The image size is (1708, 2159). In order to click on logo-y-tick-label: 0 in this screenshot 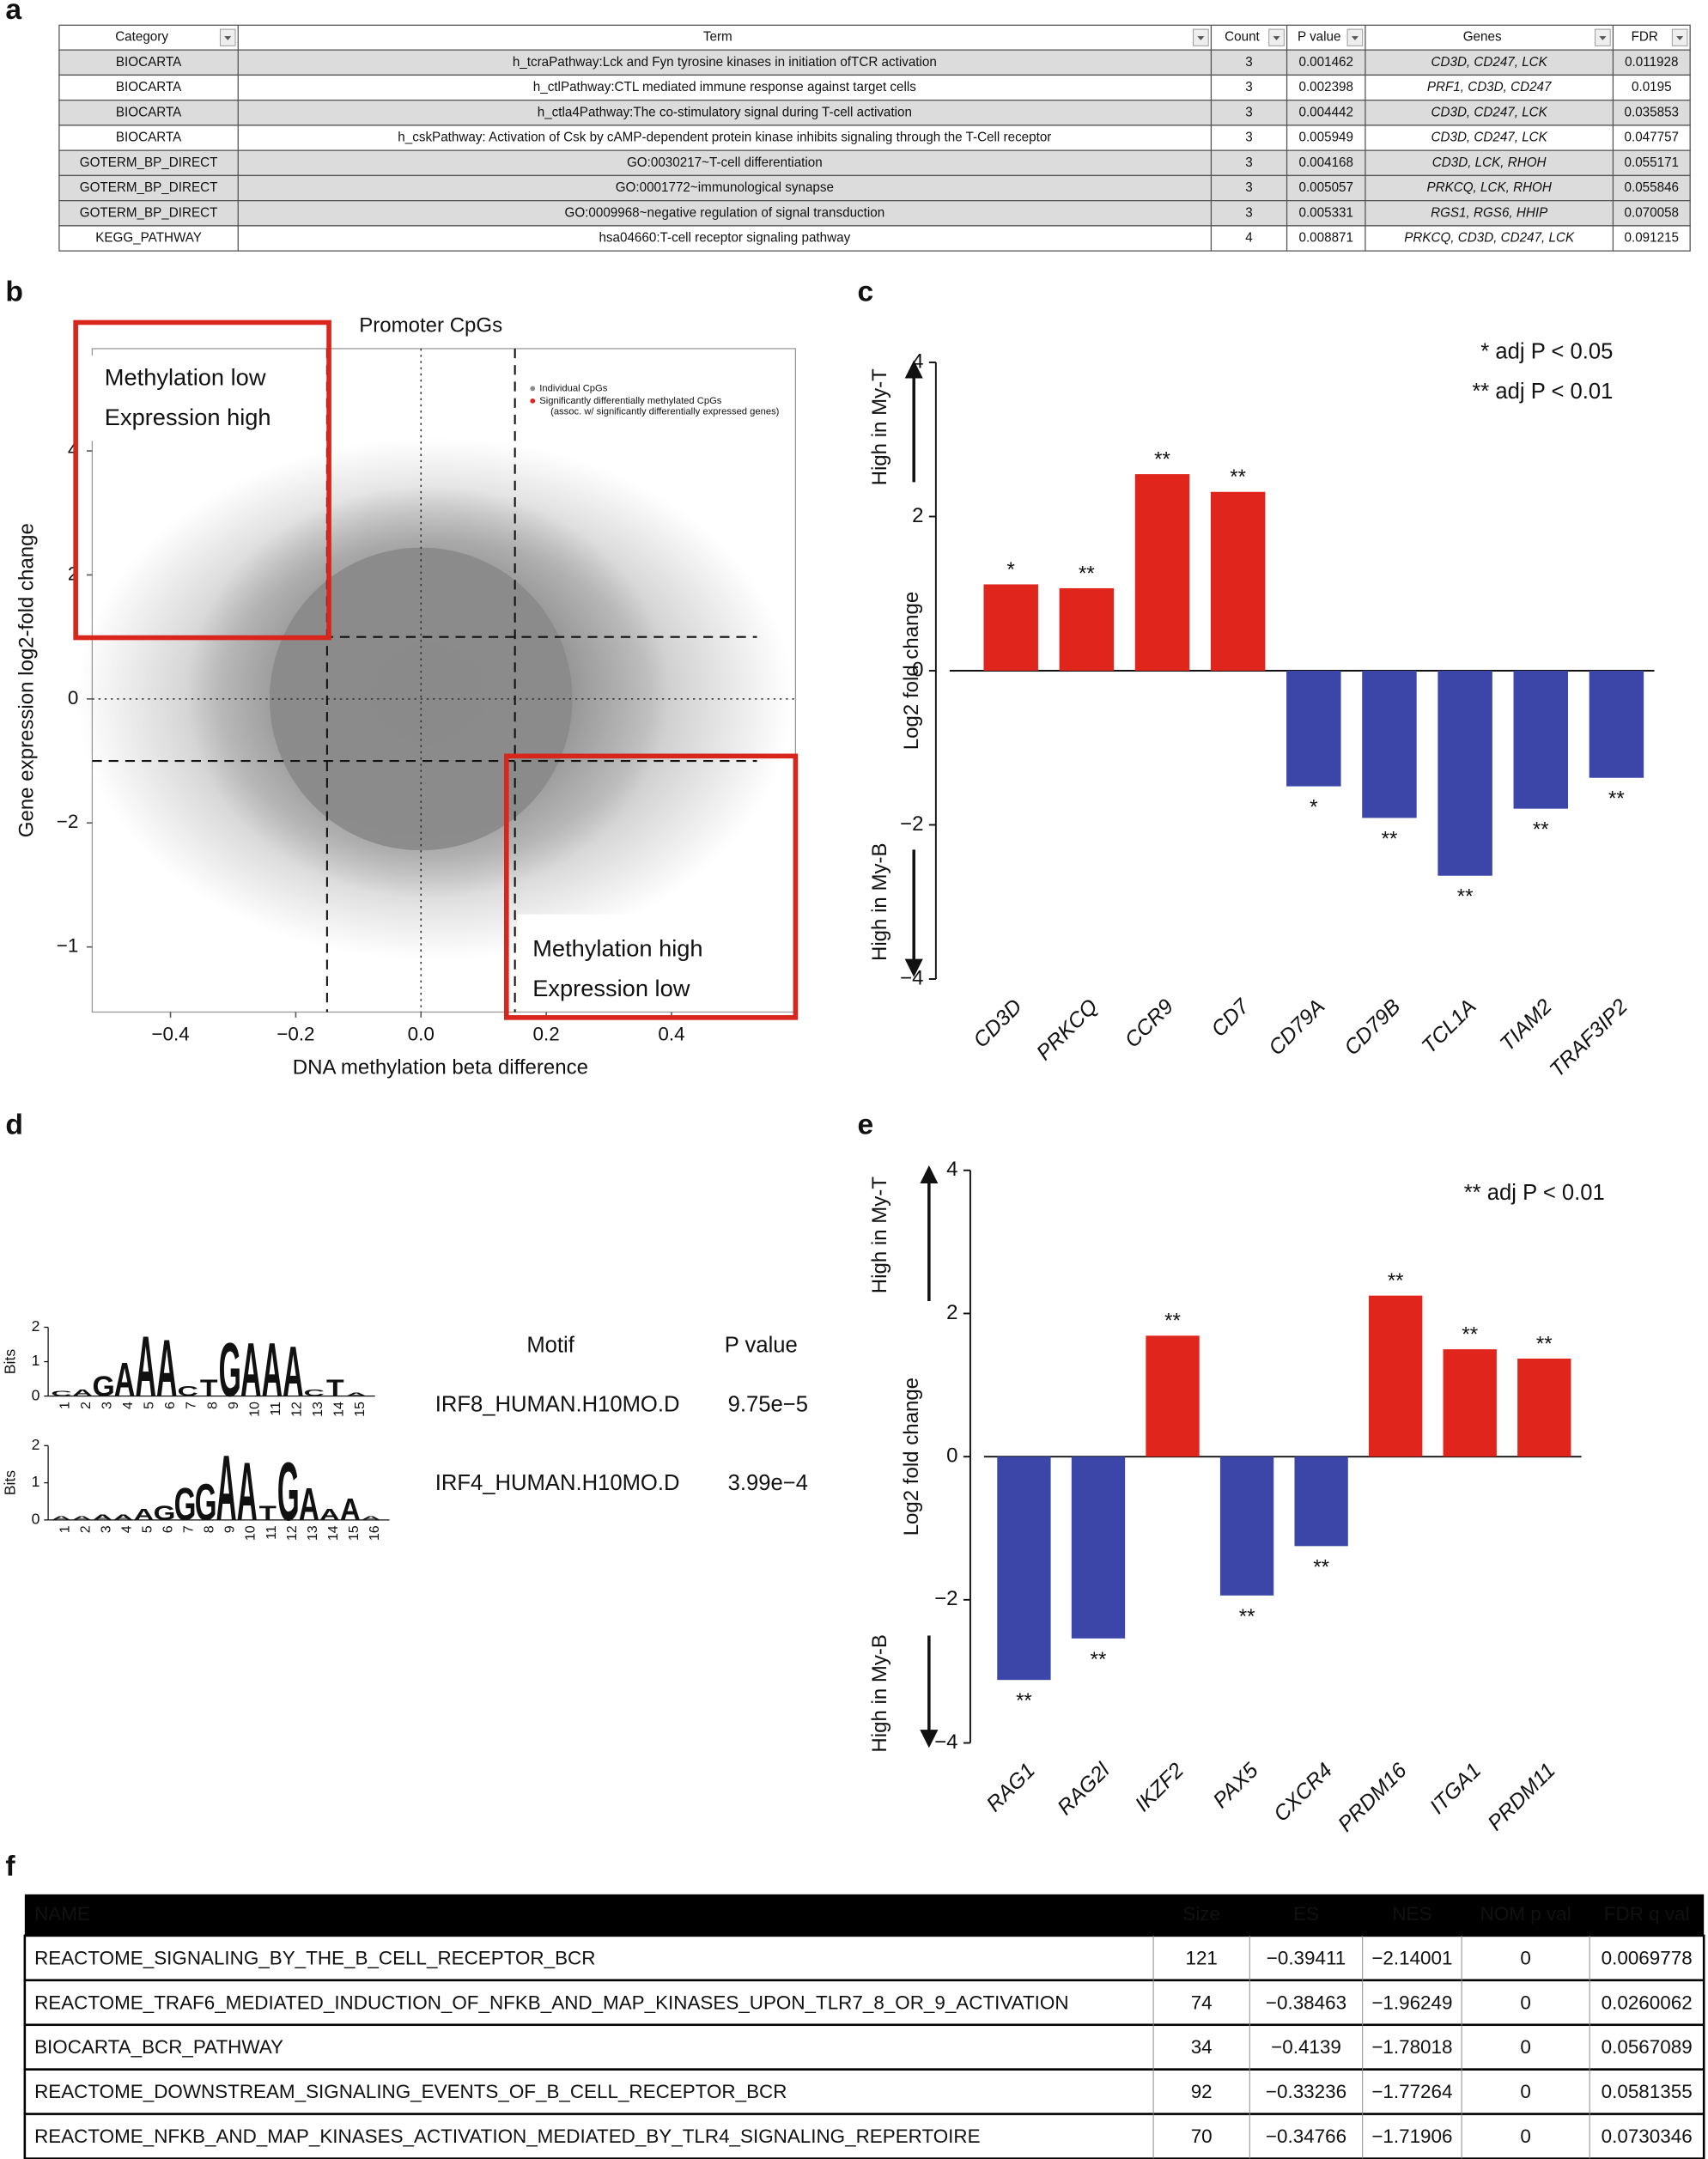, I will do `click(36, 1519)`.